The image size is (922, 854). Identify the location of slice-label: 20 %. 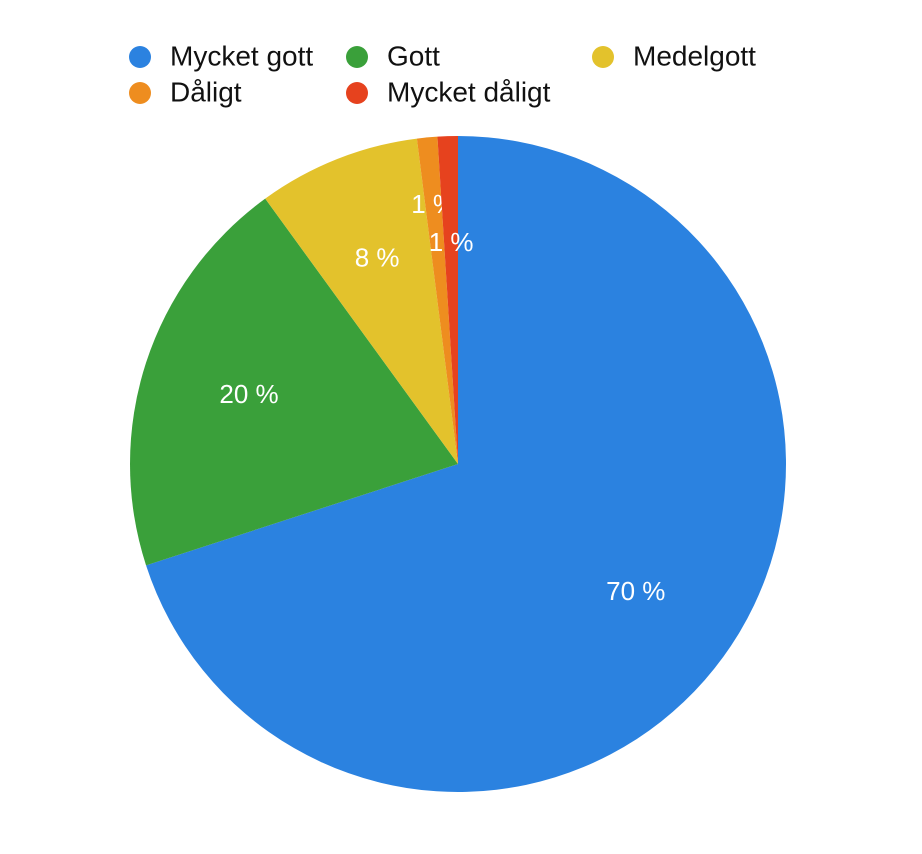
(248, 394).